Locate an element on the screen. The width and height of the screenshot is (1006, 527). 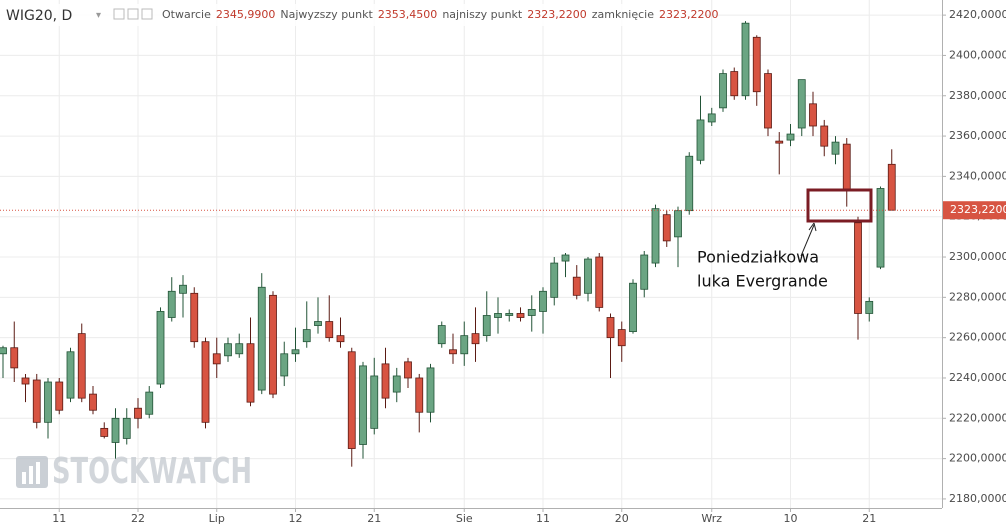
annotation-line: Poniedziałkowa is located at coordinates (758, 257).